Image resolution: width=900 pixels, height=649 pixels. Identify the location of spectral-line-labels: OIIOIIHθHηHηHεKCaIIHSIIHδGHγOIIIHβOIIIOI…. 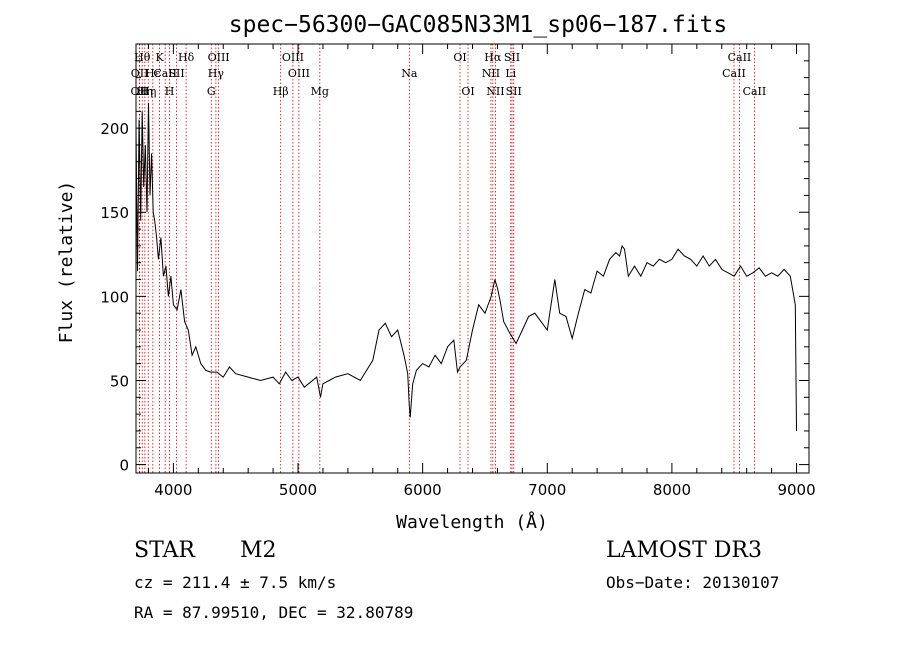
(449, 74).